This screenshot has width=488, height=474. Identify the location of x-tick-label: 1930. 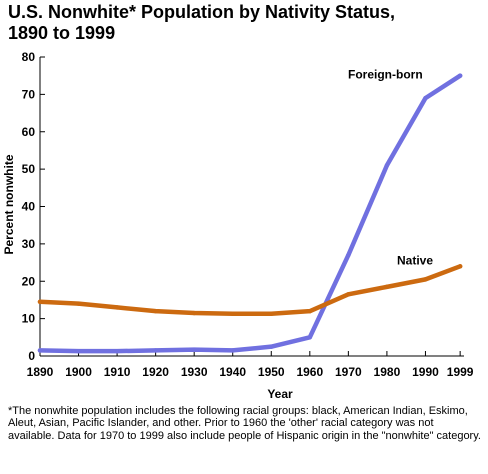
(194, 372).